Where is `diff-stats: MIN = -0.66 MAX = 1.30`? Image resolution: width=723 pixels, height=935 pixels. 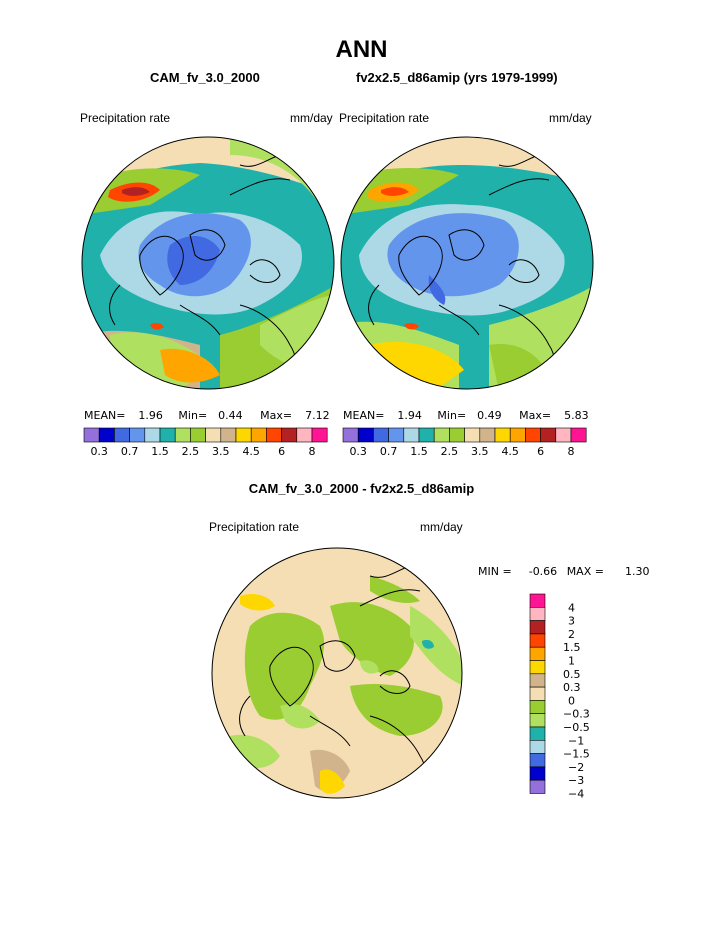 diff-stats: MIN = -0.66 MAX = 1.30 is located at coordinates (563, 571).